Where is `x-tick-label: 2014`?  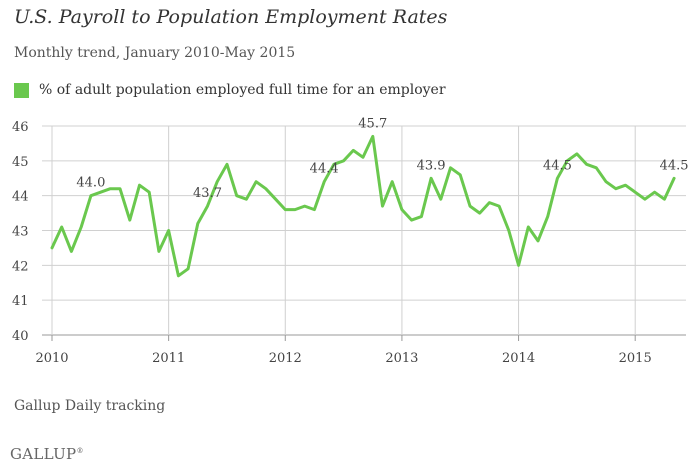
x-tick-label: 2014 is located at coordinates (518, 358).